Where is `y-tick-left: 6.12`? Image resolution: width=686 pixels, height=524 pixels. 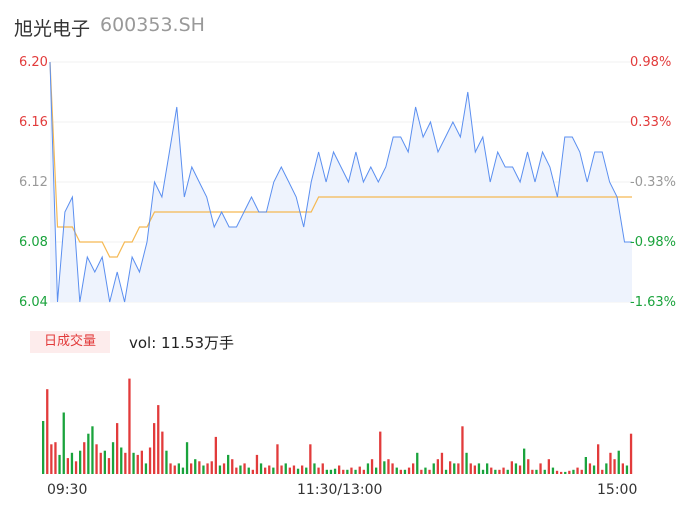 y-tick-left: 6.12 is located at coordinates (33, 182).